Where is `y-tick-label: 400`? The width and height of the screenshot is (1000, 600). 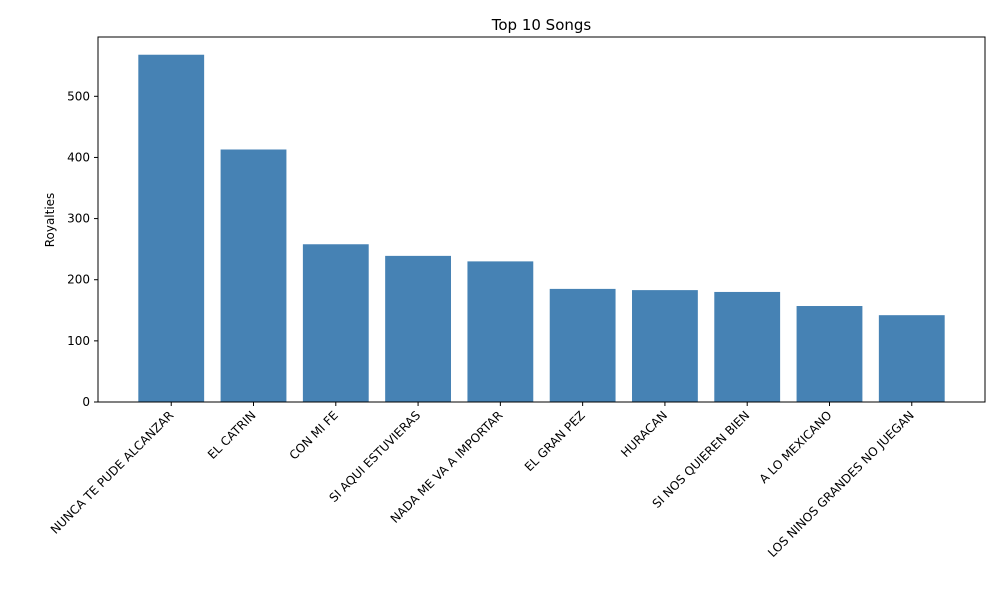
y-tick-label: 400 is located at coordinates (78, 157).